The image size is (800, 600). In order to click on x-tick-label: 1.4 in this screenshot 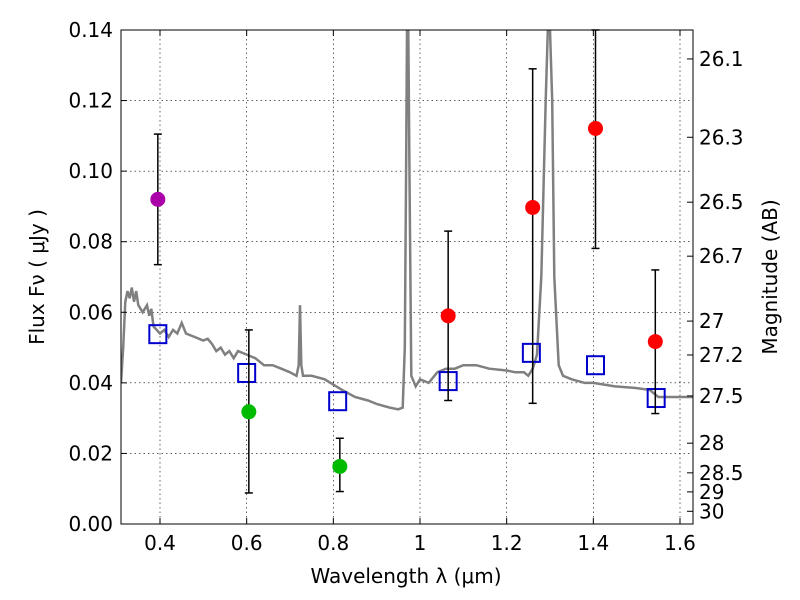, I will do `click(593, 543)`.